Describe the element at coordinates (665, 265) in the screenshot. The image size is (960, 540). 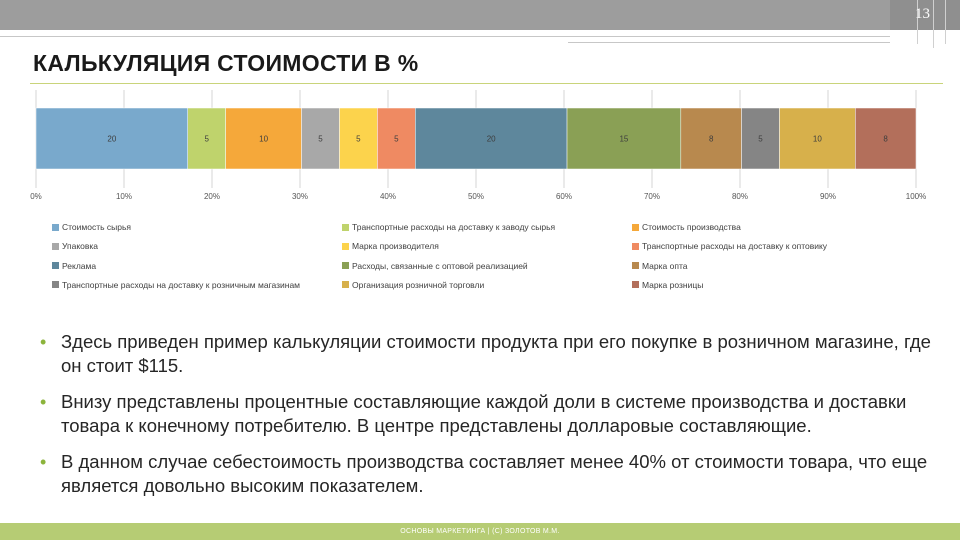
I see `legend-label: Марка опта` at that location.